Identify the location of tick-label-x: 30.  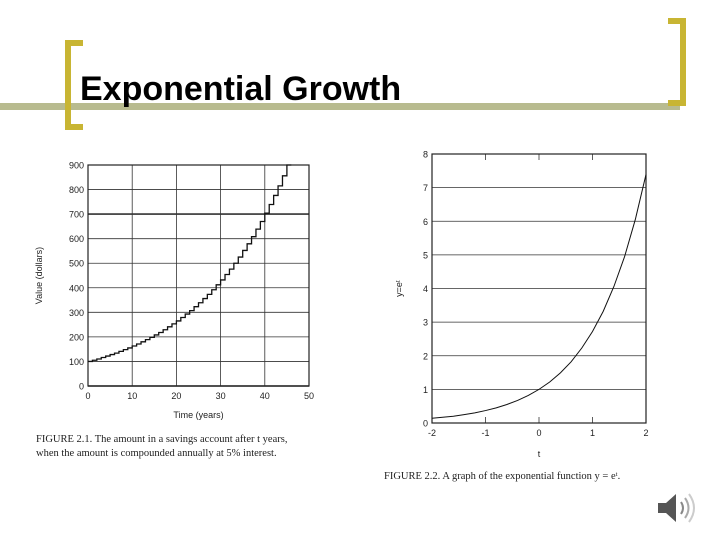
(221, 396).